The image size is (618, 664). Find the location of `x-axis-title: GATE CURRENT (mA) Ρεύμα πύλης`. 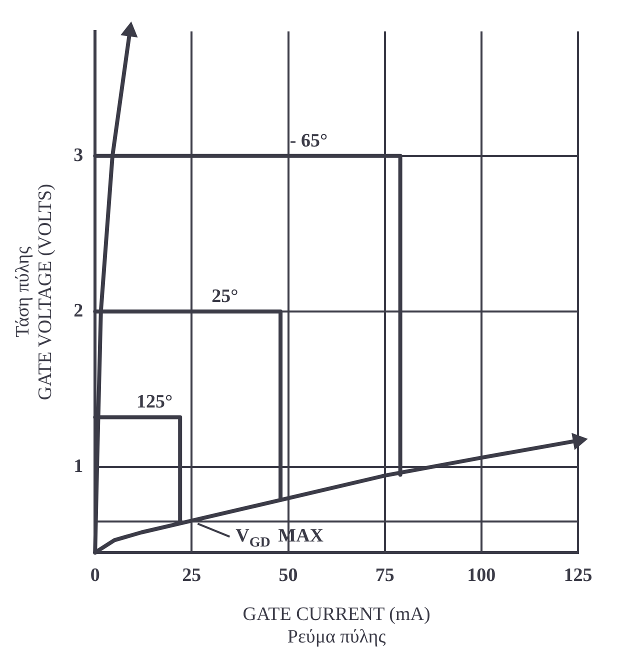

x-axis-title: GATE CURRENT (mA) Ρεύμα πύλης is located at coordinates (336, 626).